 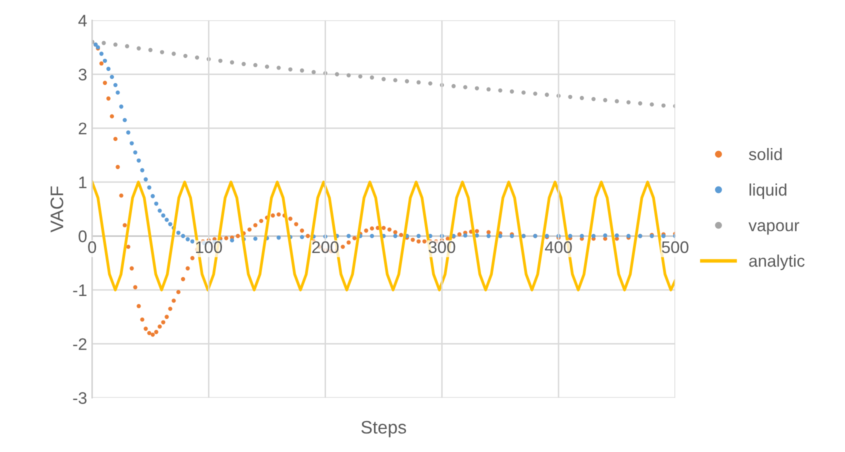 What do you see at coordinates (79, 290) in the screenshot?
I see `y-tick-label: -1` at bounding box center [79, 290].